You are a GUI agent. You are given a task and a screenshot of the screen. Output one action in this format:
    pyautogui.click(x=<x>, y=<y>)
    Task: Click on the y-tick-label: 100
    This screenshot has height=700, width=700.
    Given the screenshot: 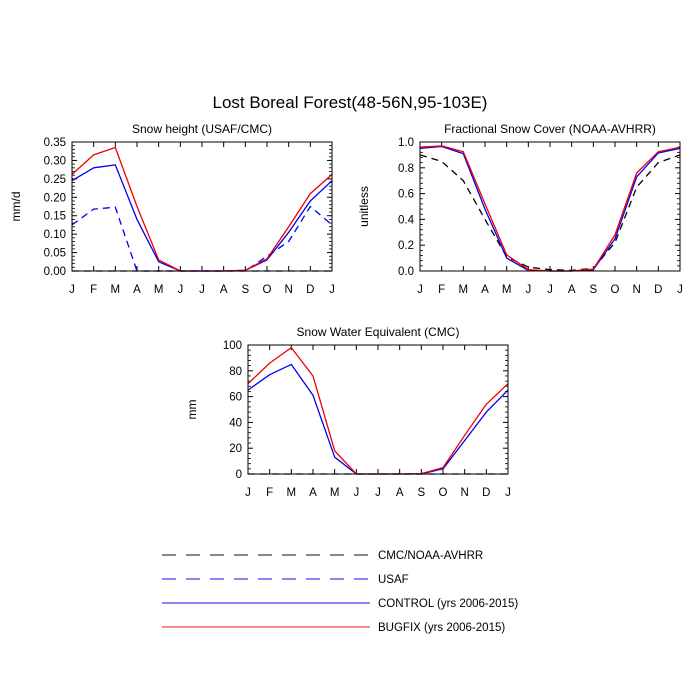 What is the action you would take?
    pyautogui.click(x=232, y=346)
    